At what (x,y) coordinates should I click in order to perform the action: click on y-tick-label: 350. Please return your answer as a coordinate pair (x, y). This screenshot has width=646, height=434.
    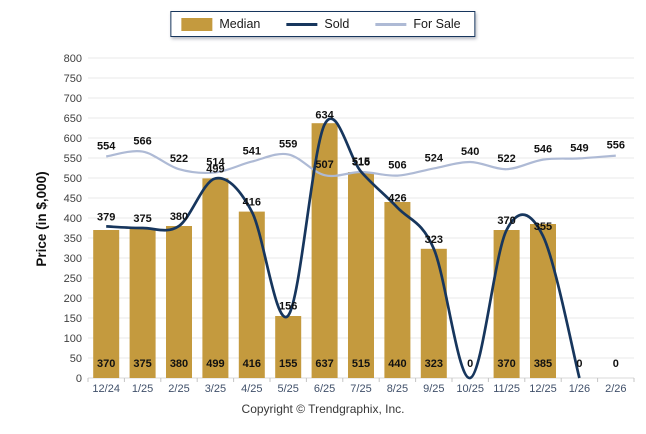
    Looking at the image, I should click on (73, 239).